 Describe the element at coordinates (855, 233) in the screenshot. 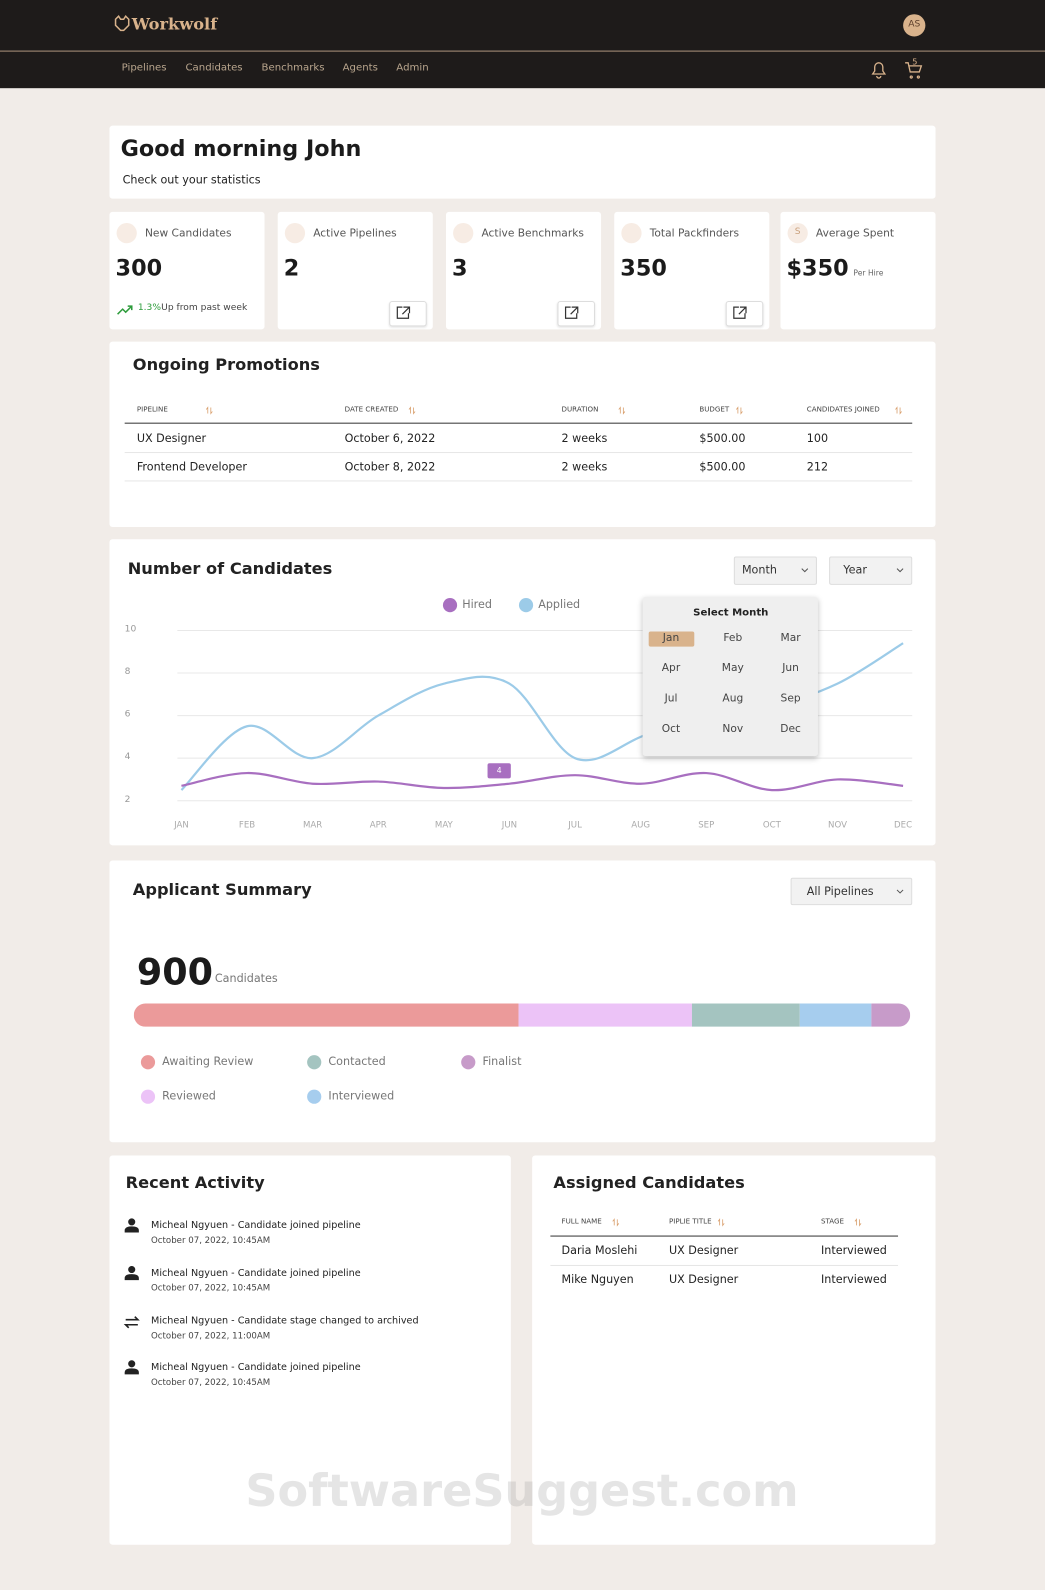

I see `stat-label: Average Spent` at that location.